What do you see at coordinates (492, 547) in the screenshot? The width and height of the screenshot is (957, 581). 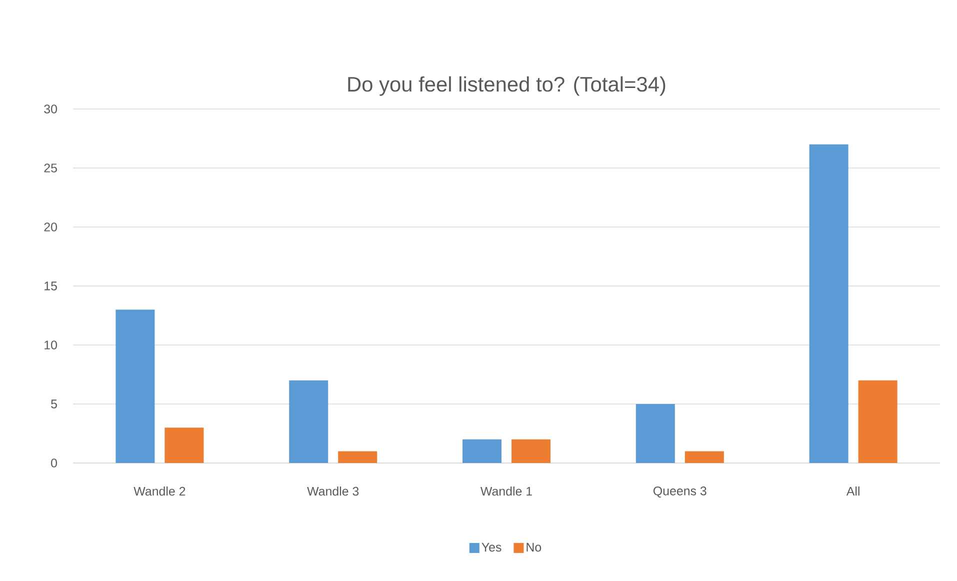 I see `legend-label: Yes` at bounding box center [492, 547].